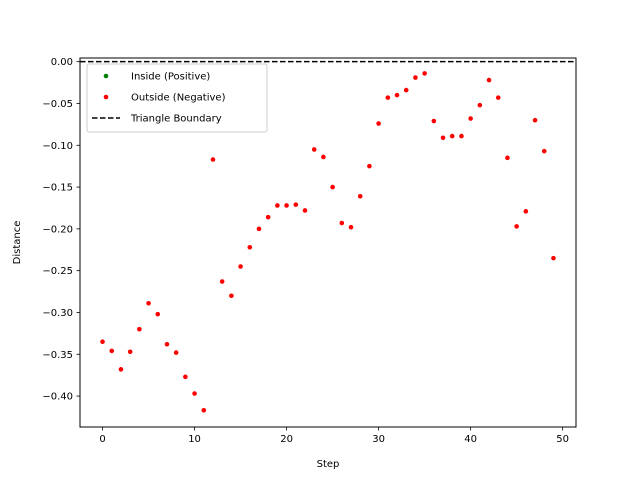 The image size is (640, 480). Describe the element at coordinates (62, 62) in the screenshot. I see `y-tick-label: 0.00` at that location.